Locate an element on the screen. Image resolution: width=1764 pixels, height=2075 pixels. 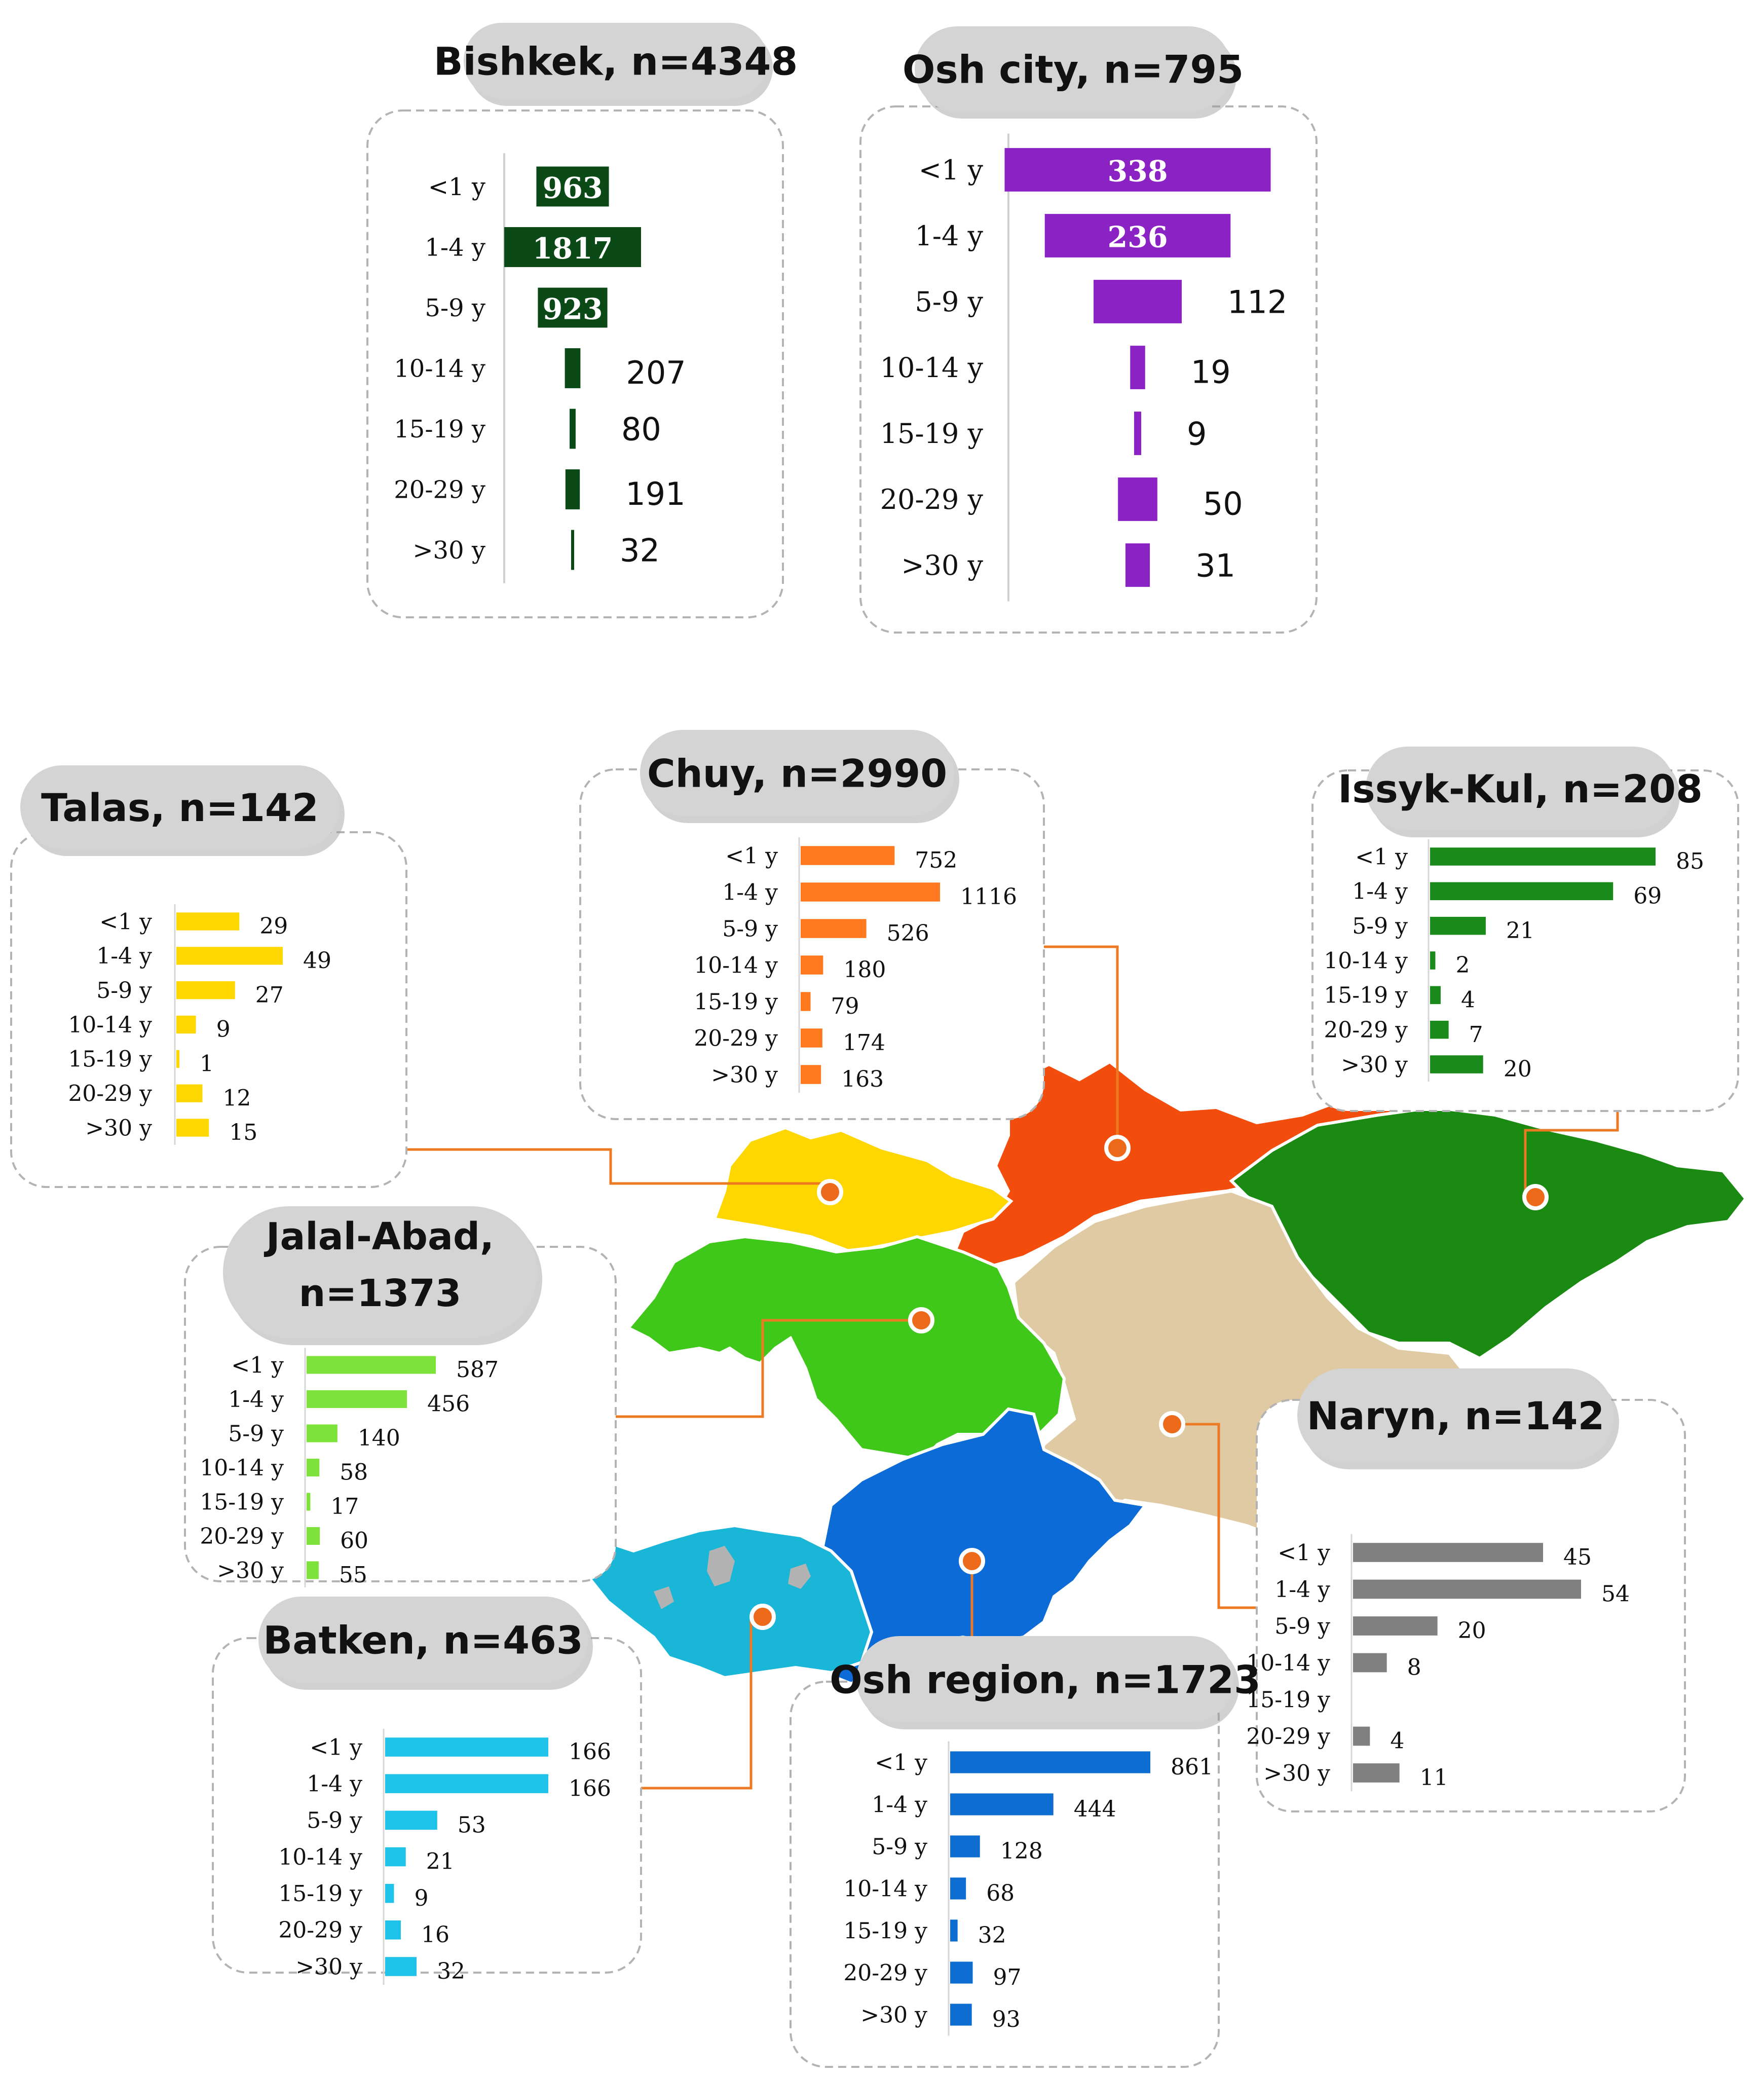
value-label: 29 is located at coordinates (273, 926).